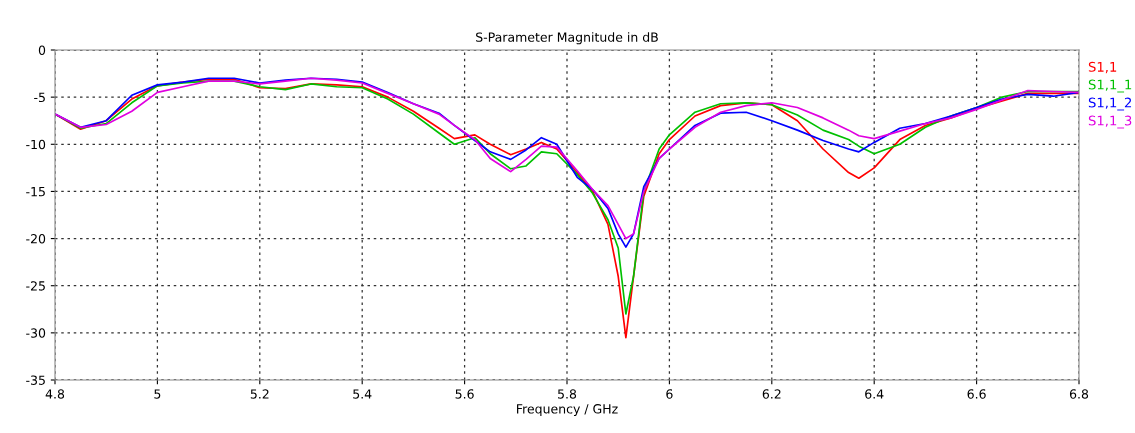 The image size is (1135, 433). I want to click on series-label: S1,1_1, so click(1110, 86).